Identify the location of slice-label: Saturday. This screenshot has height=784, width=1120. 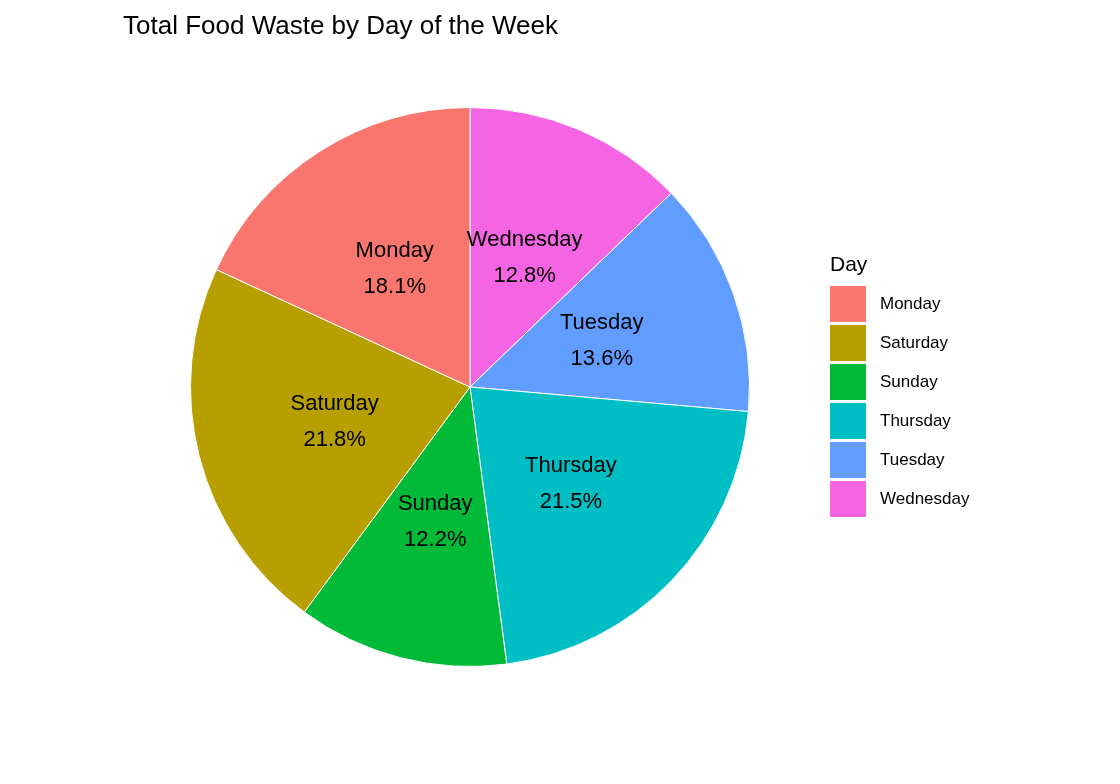
(334, 402).